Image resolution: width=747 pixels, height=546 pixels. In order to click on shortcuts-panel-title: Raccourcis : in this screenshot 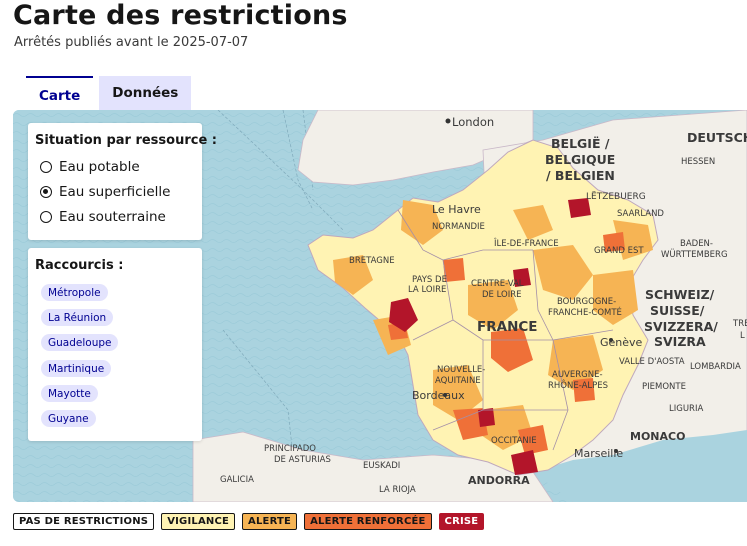, I will do `click(79, 265)`.